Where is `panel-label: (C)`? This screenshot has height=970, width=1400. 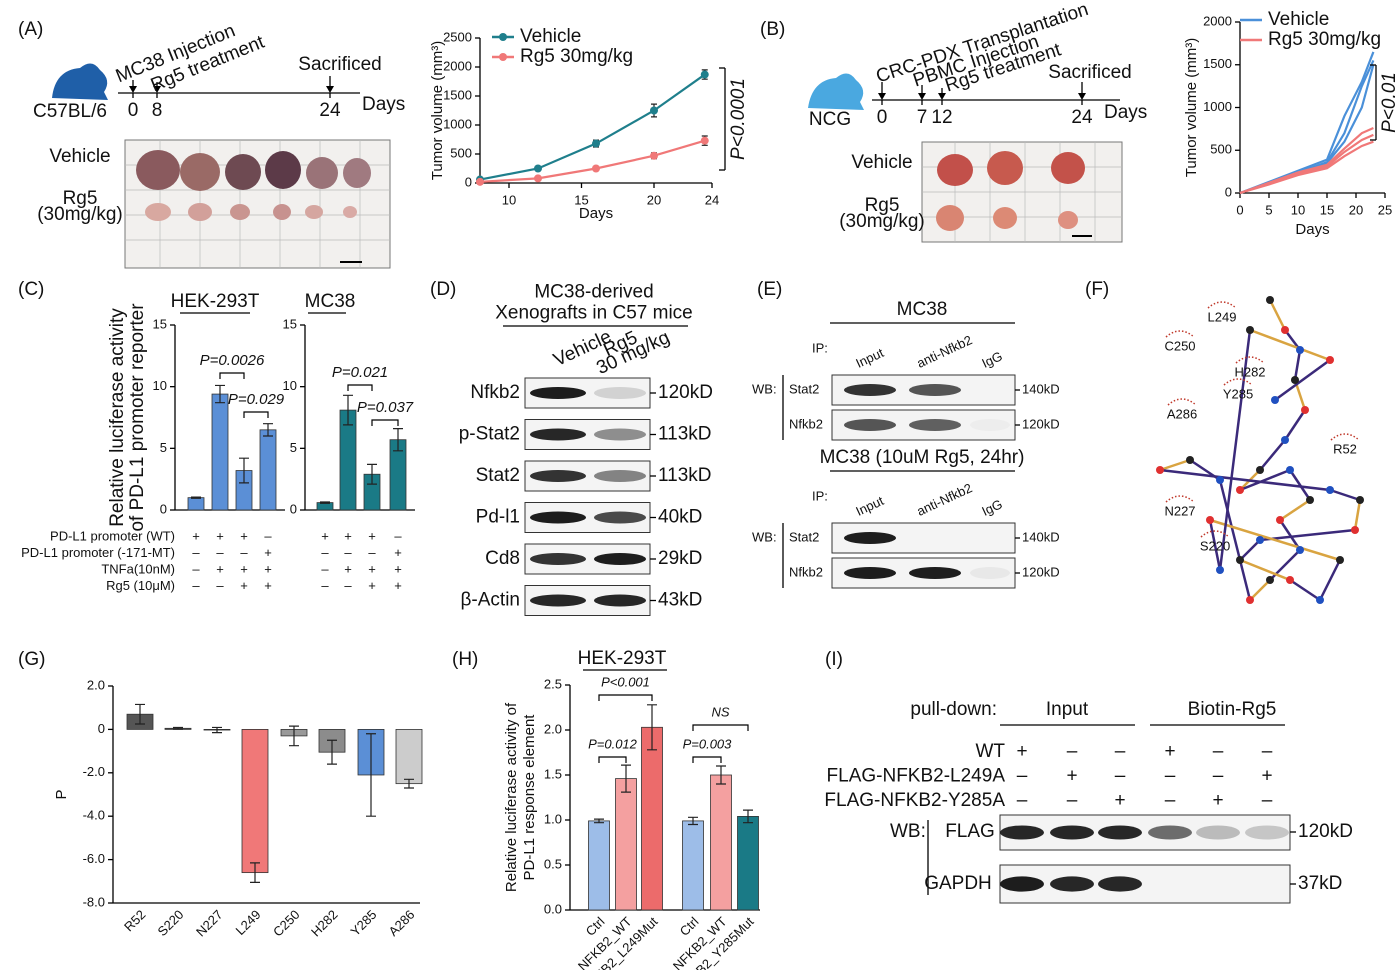
panel-label: (C) is located at coordinates (31, 289).